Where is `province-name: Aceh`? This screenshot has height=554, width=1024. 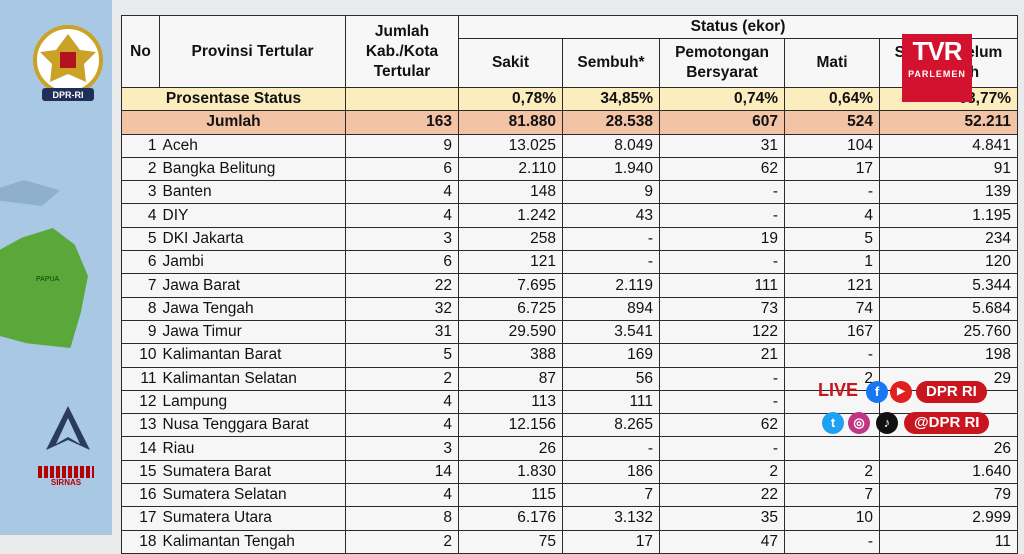 province-name: Aceh is located at coordinates (252, 145).